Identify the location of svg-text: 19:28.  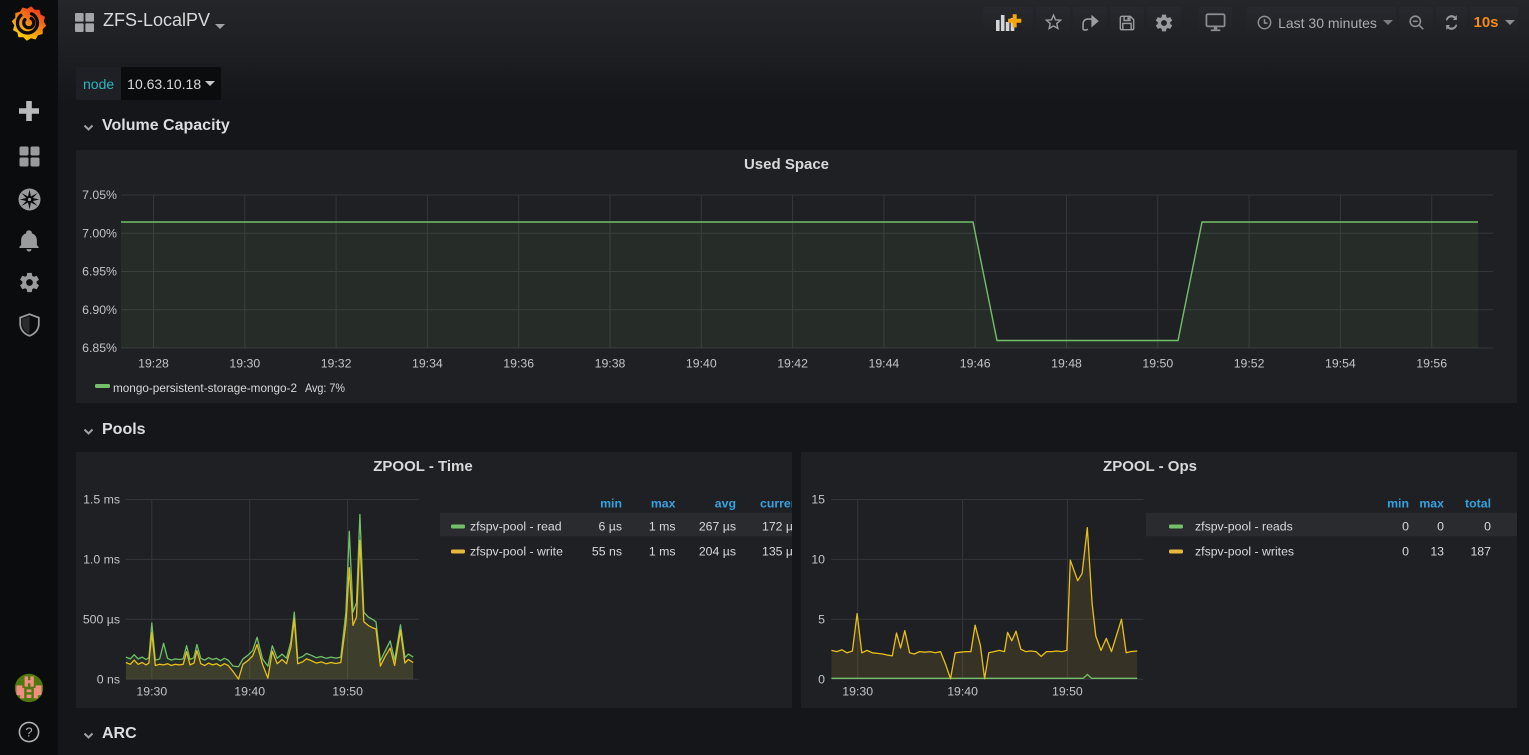
(153, 364).